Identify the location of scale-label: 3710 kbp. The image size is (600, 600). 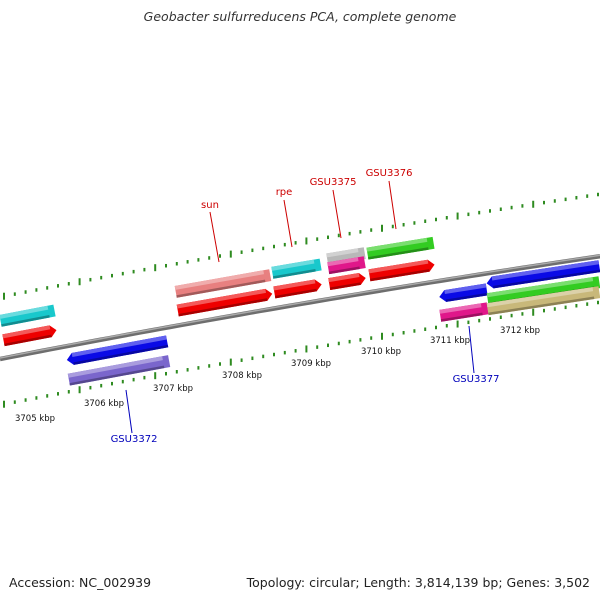
(381, 352).